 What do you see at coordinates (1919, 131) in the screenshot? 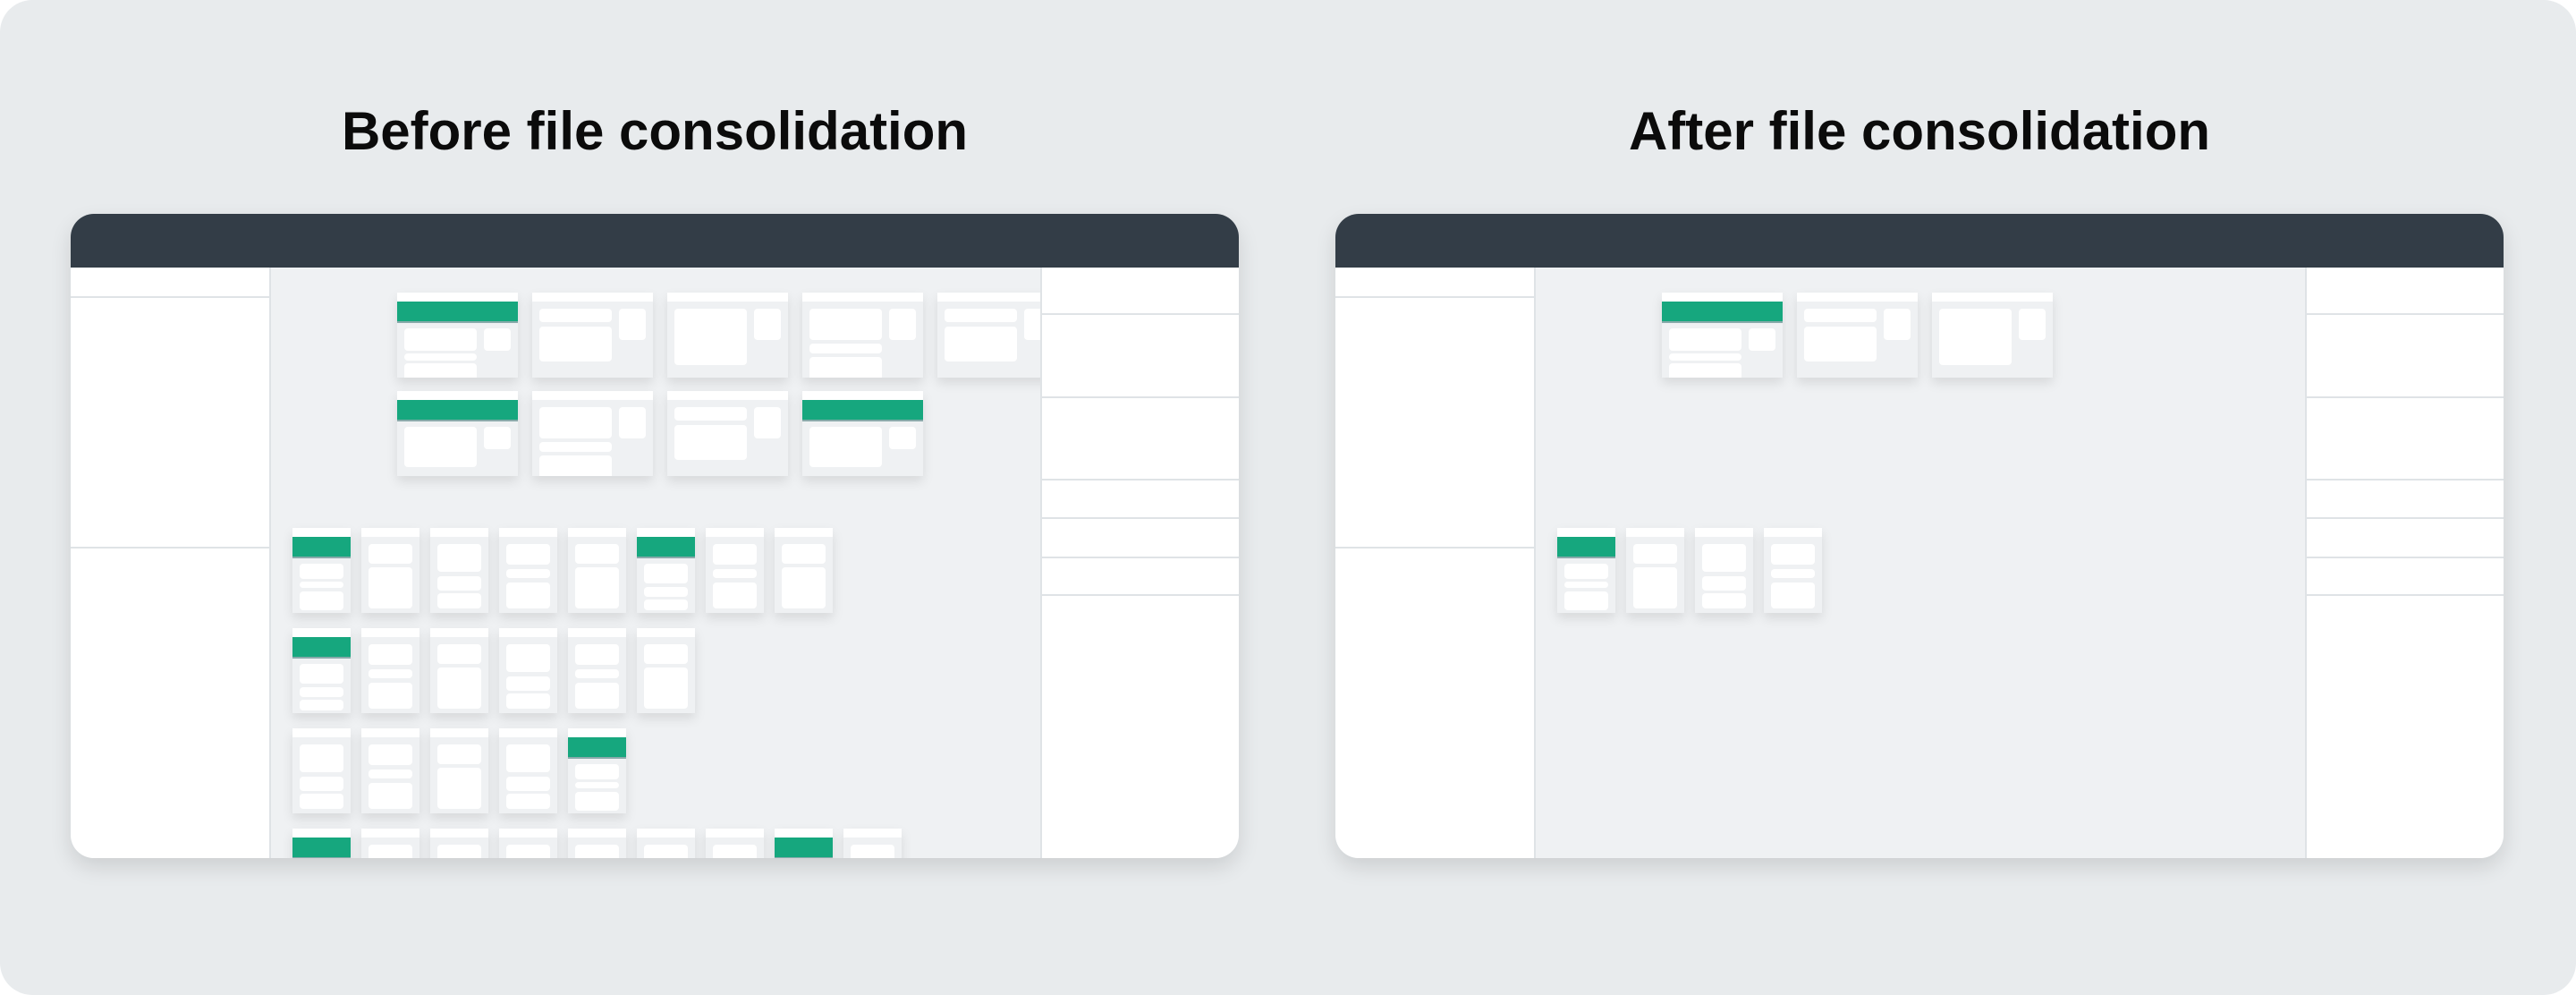
I see `after-title: After file consolidation` at bounding box center [1919, 131].